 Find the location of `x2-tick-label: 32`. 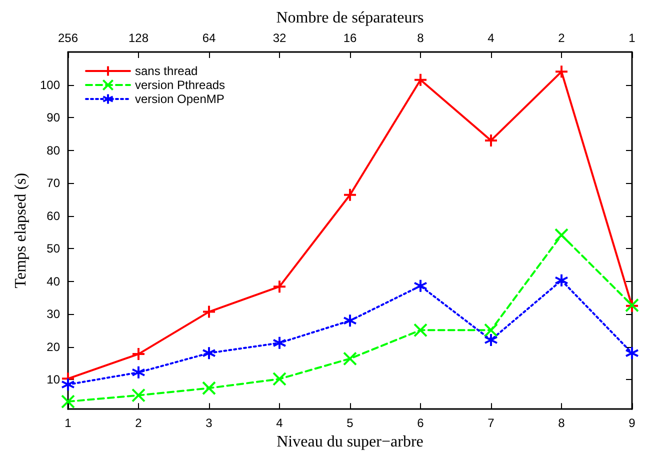

x2-tick-label: 32 is located at coordinates (279, 38).